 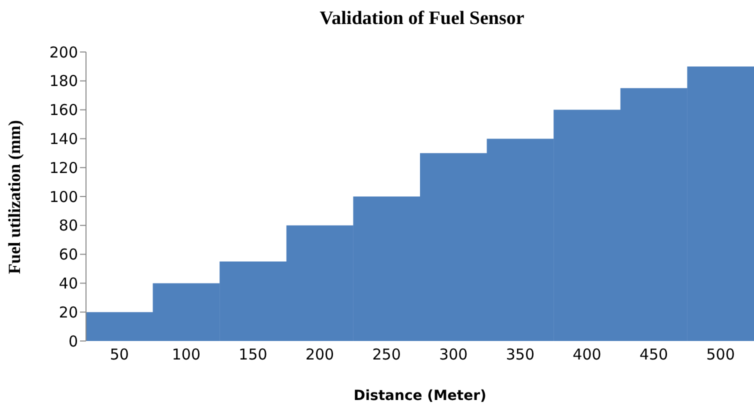 What do you see at coordinates (68, 283) in the screenshot?
I see `y-tick-label: 40` at bounding box center [68, 283].